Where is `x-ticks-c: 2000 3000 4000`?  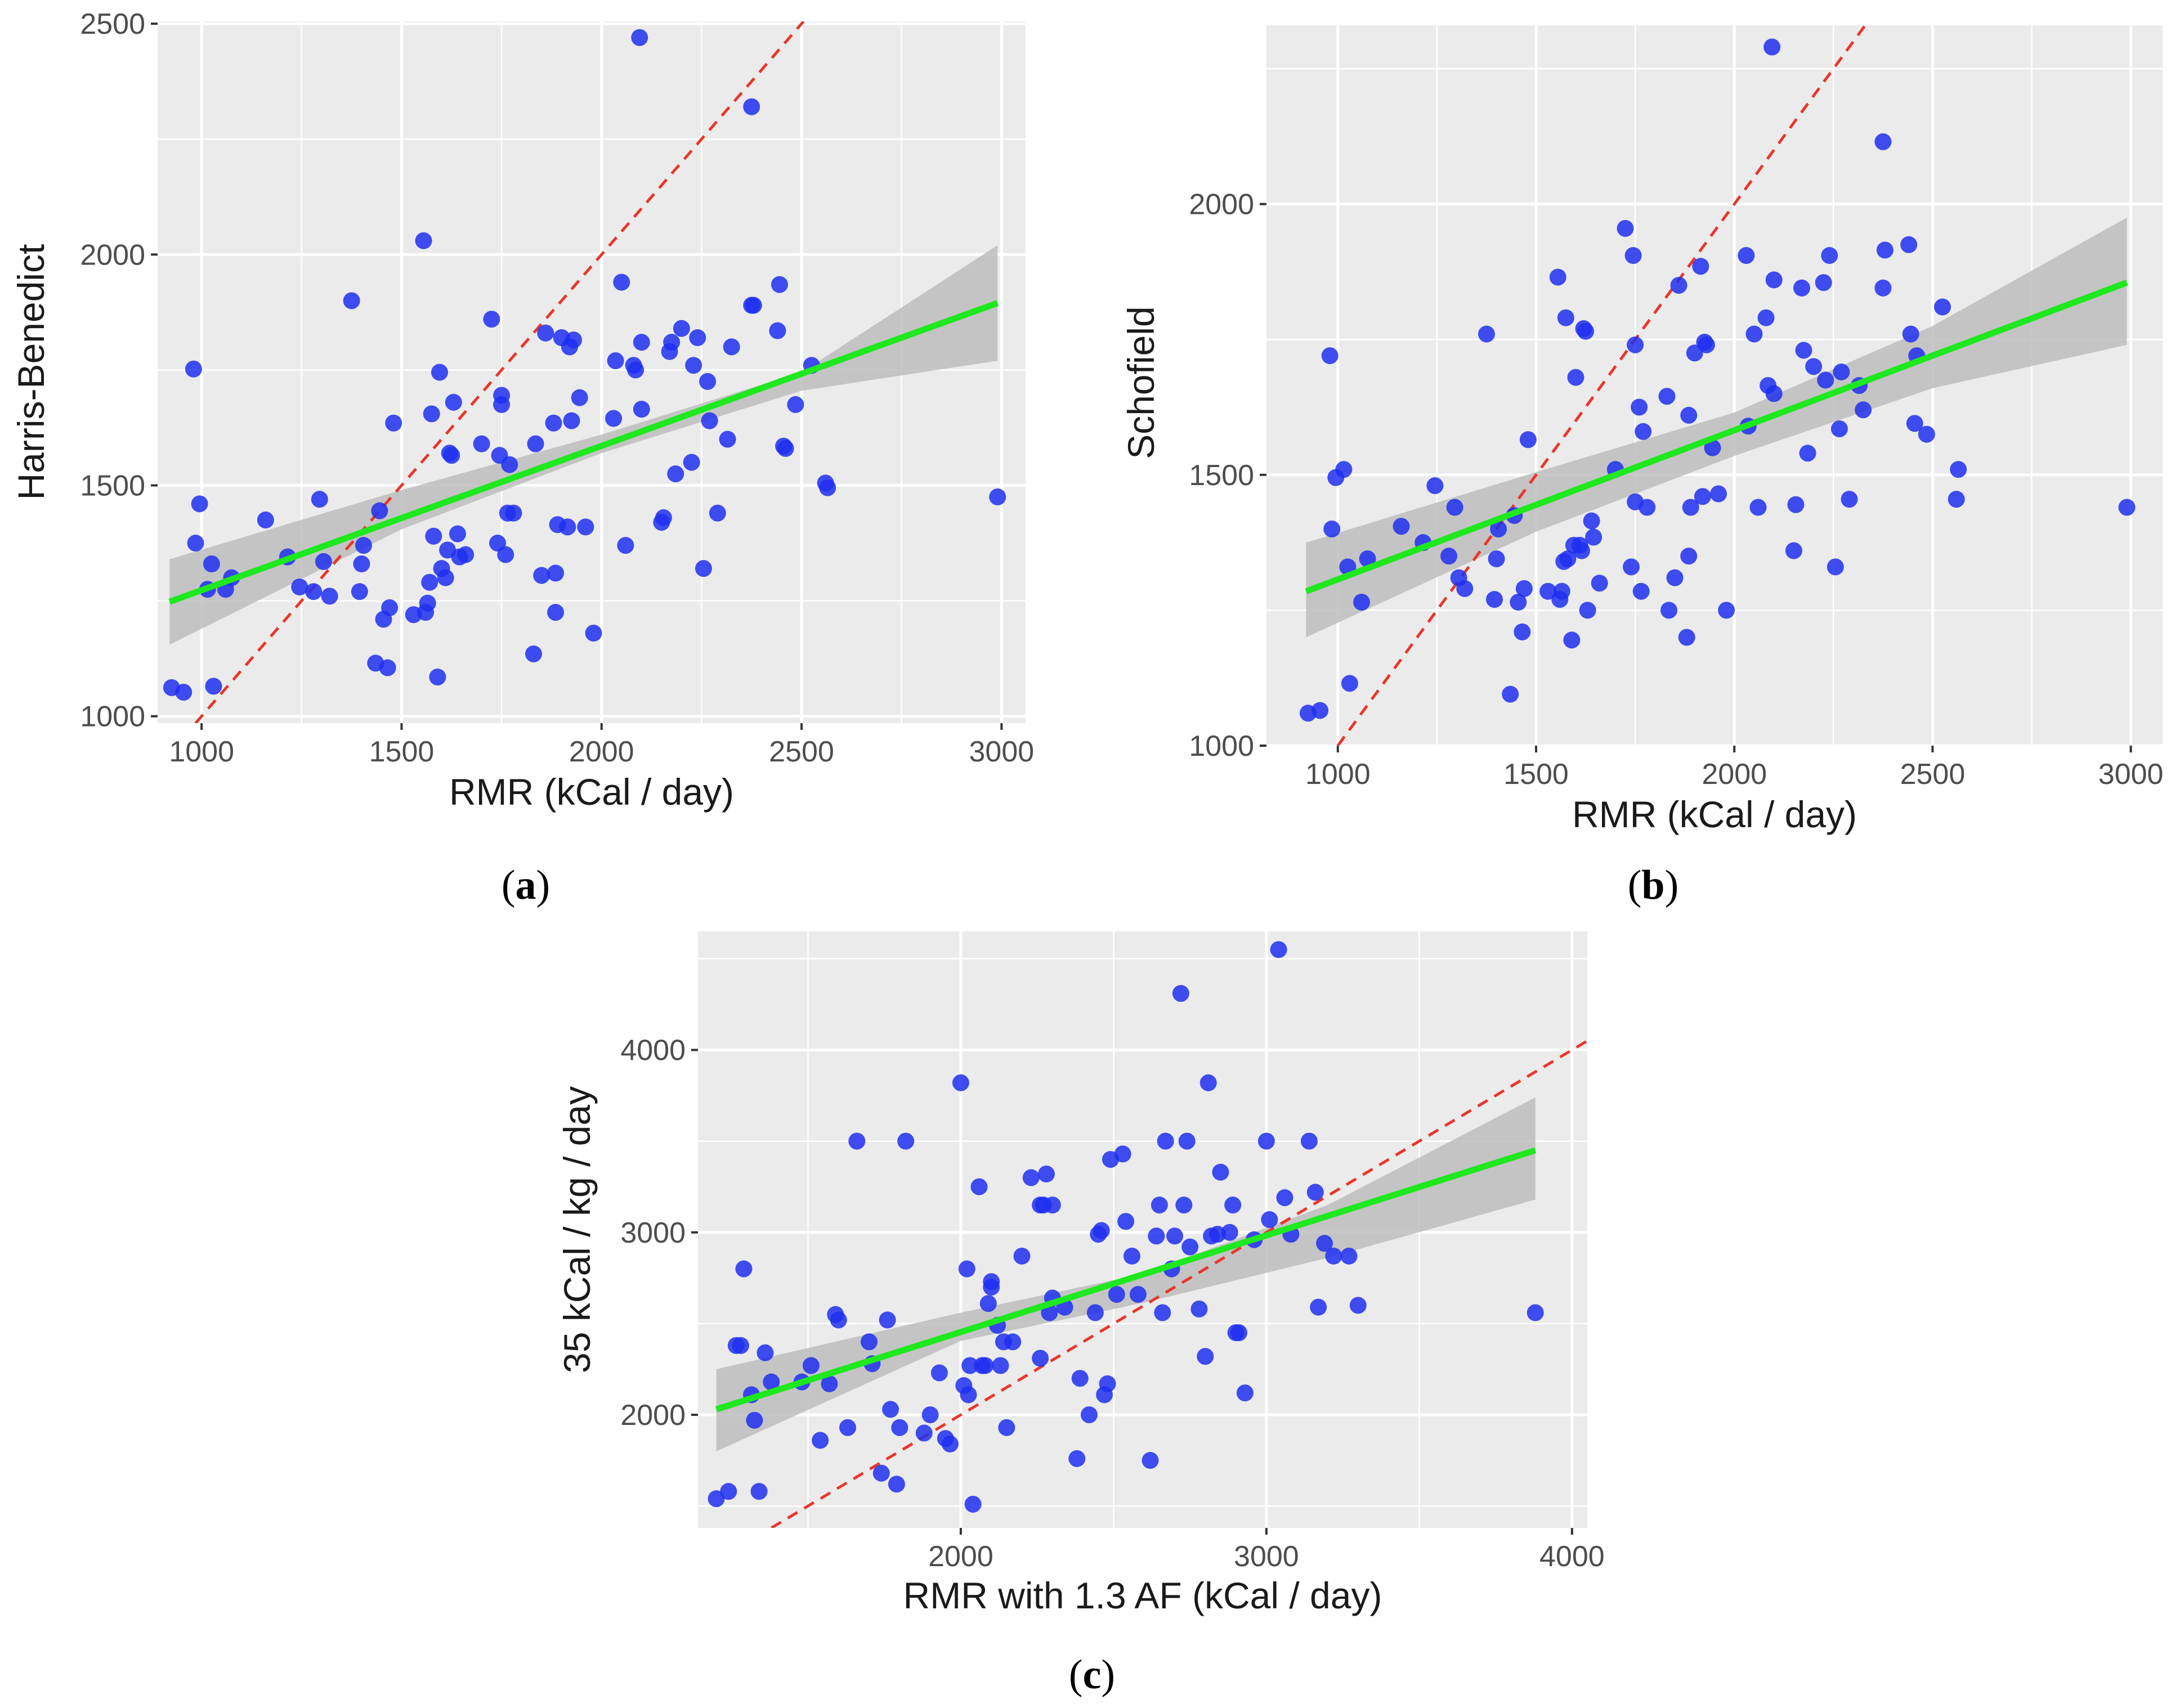 x-ticks-c: 2000 3000 4000 is located at coordinates (1266, 1550).